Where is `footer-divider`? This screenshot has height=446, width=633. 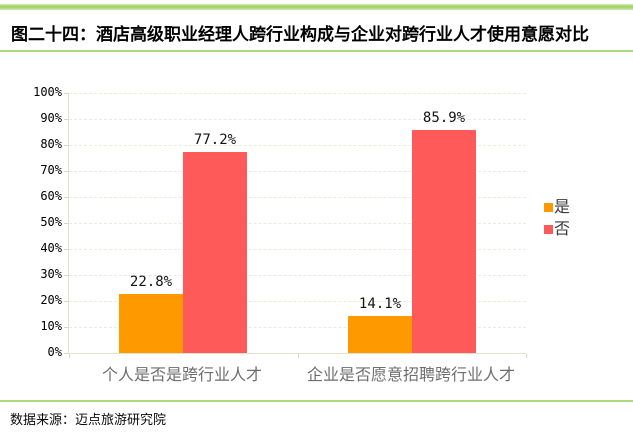 footer-divider is located at coordinates (316, 401).